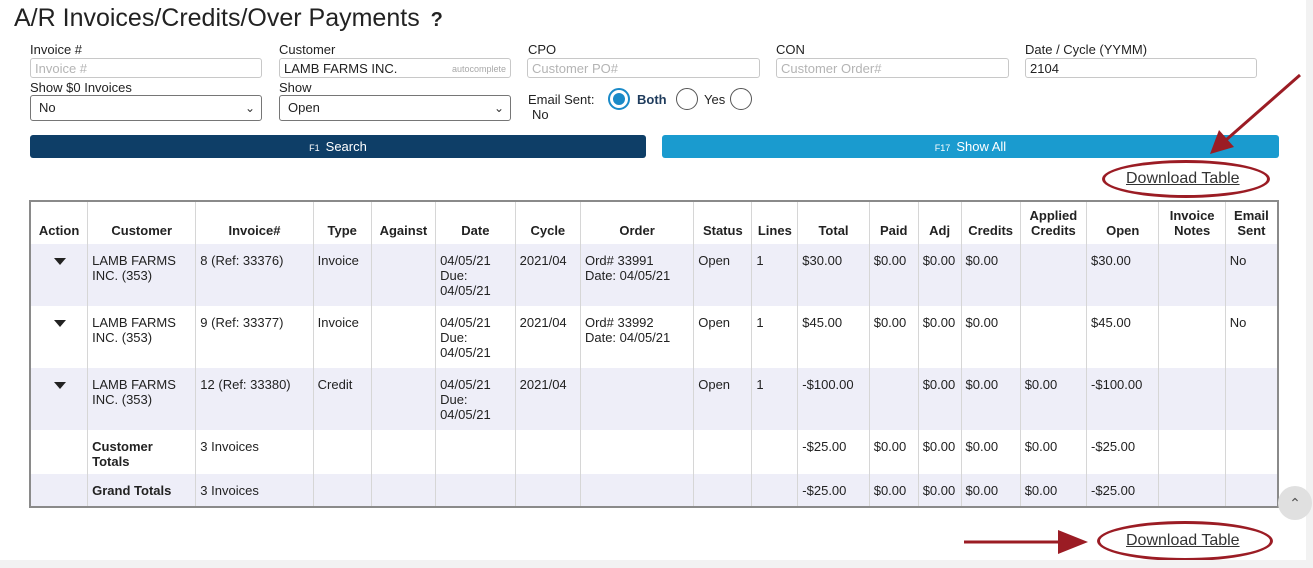 The width and height of the screenshot is (1313, 568). Describe the element at coordinates (228, 18) in the screenshot. I see `page-title: A/R Invoices/Credits/Over Payments ?` at that location.